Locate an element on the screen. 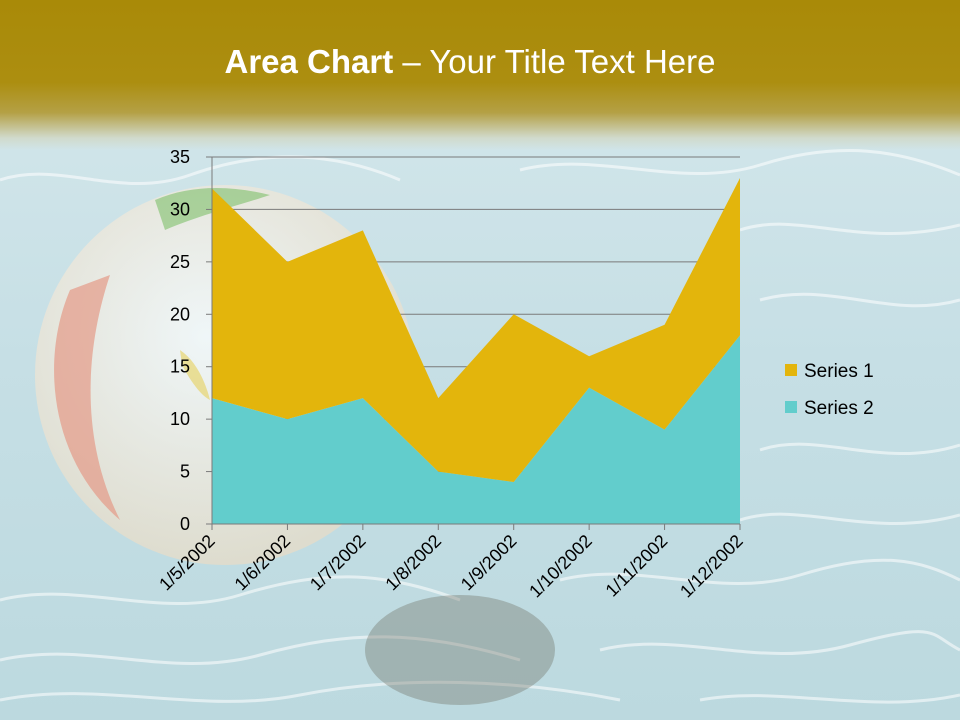 The width and height of the screenshot is (960, 720). x-tick-label: 1/12/2002 is located at coordinates (711, 566).